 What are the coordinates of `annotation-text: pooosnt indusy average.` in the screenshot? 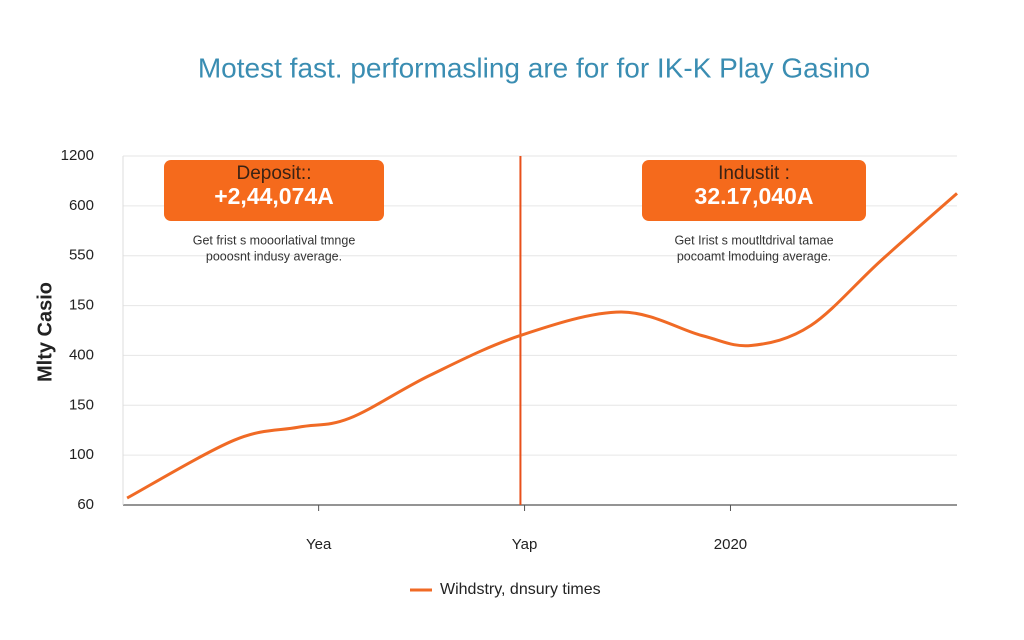 It's located at (274, 256).